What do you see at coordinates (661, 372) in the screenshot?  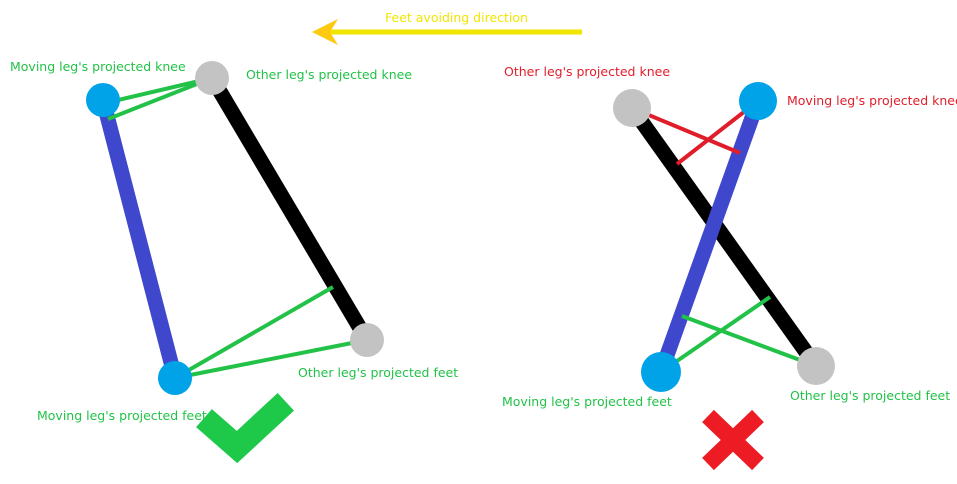 I see `right-moving-feet-joint` at bounding box center [661, 372].